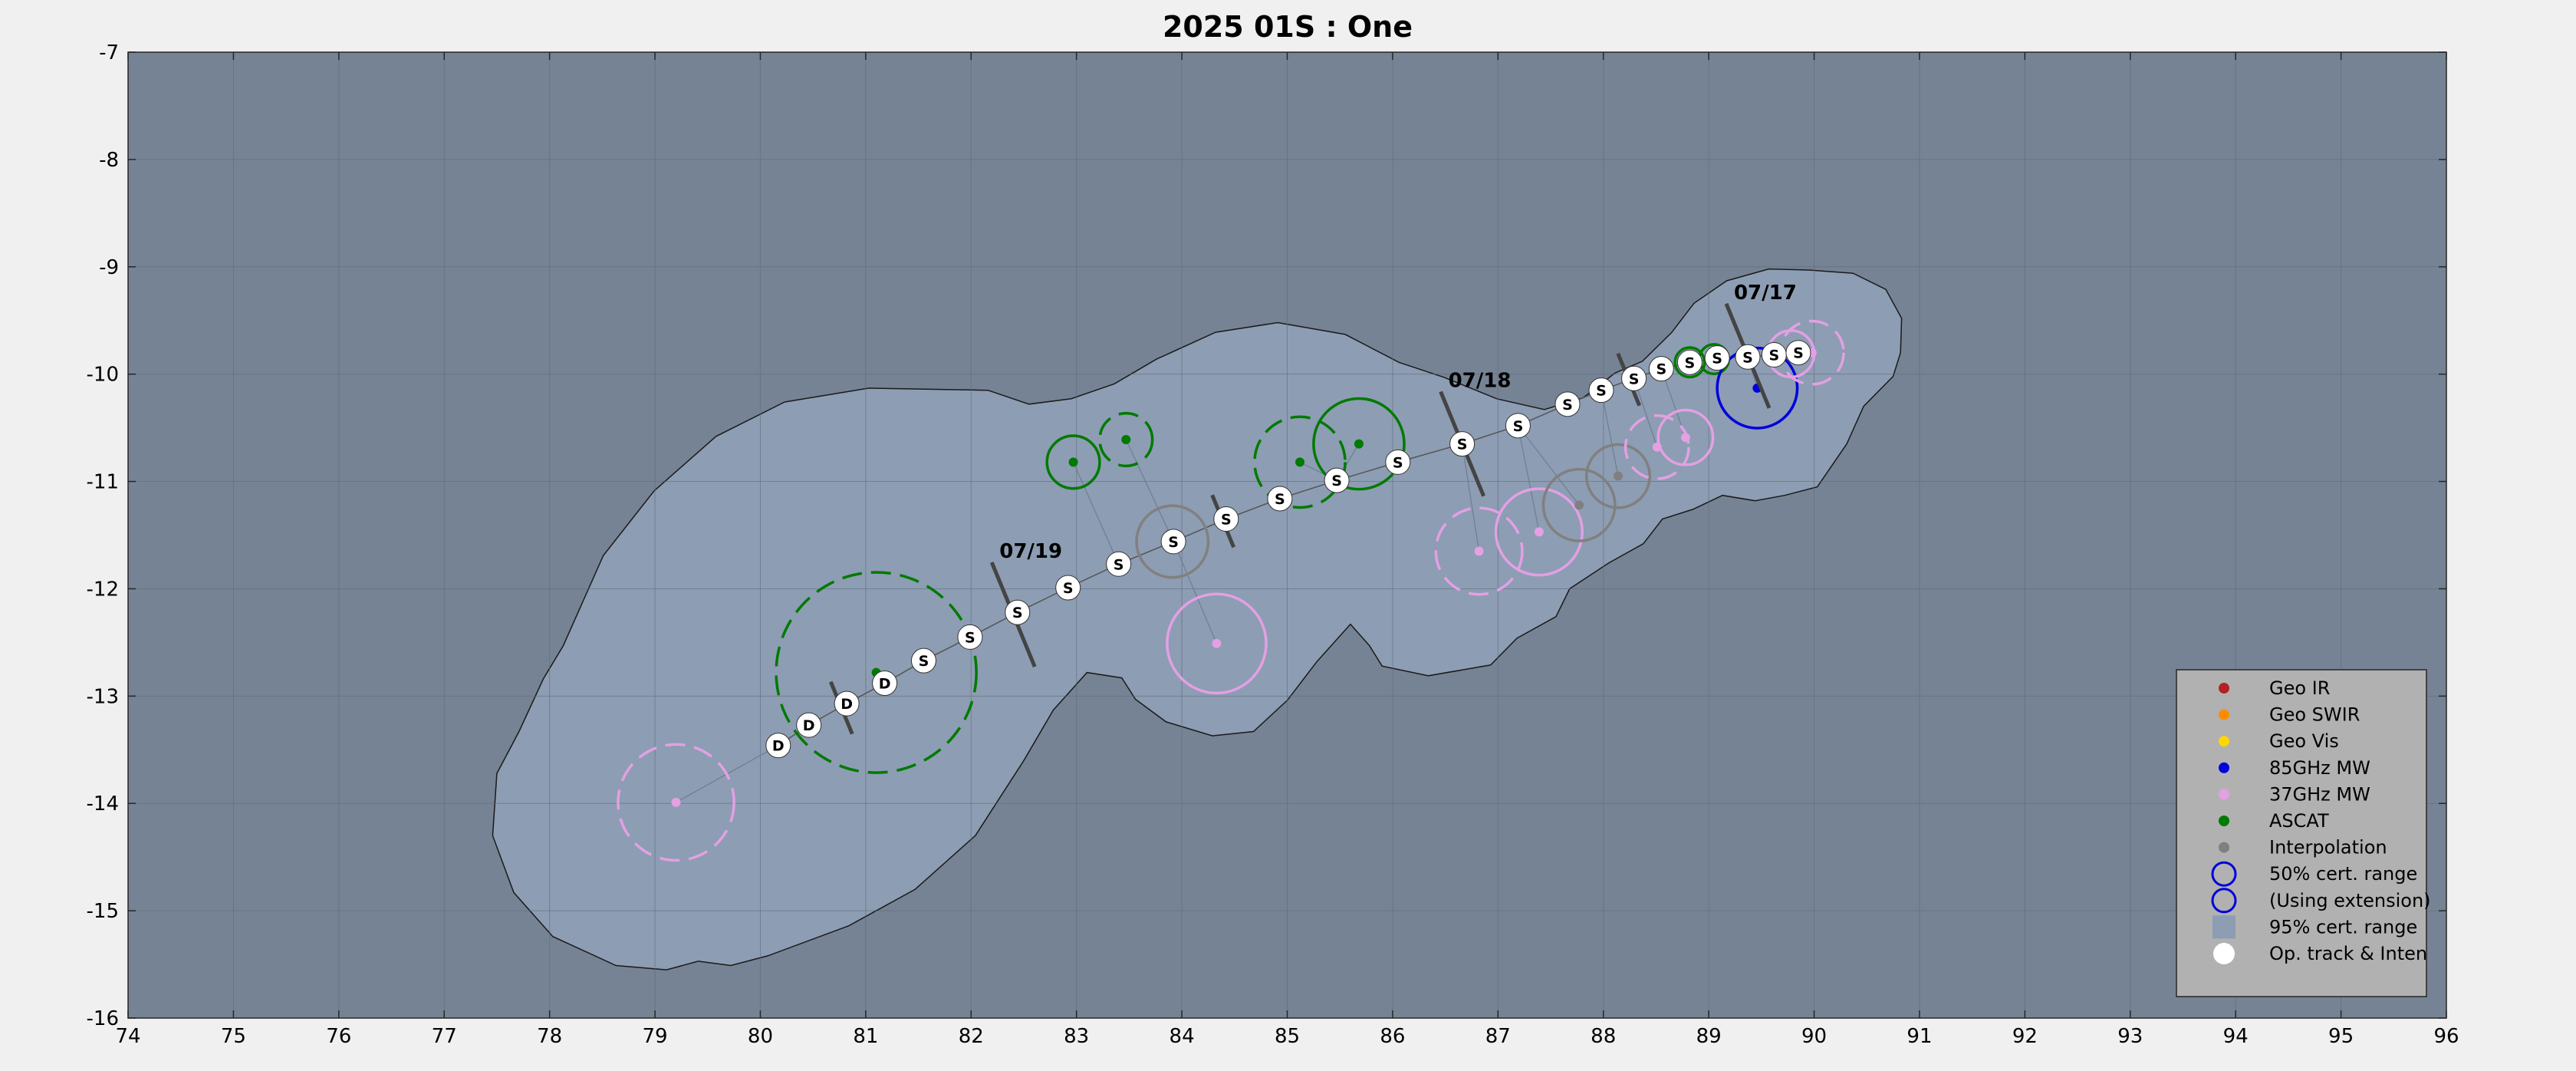 The width and height of the screenshot is (2576, 1071). Describe the element at coordinates (233, 1036) in the screenshot. I see `x-tick-label: 75` at that location.